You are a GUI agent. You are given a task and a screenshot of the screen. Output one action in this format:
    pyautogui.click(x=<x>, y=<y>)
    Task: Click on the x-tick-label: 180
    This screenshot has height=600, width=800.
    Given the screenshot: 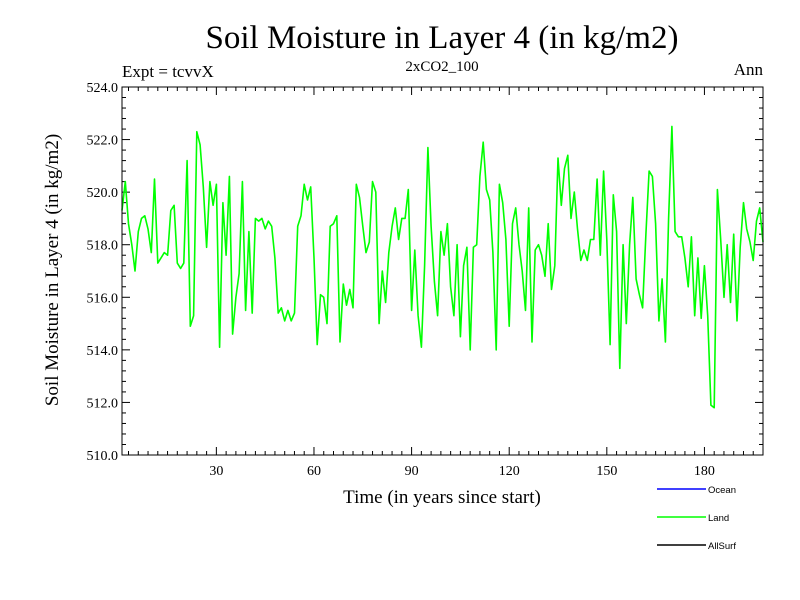 What is the action you would take?
    pyautogui.click(x=704, y=471)
    